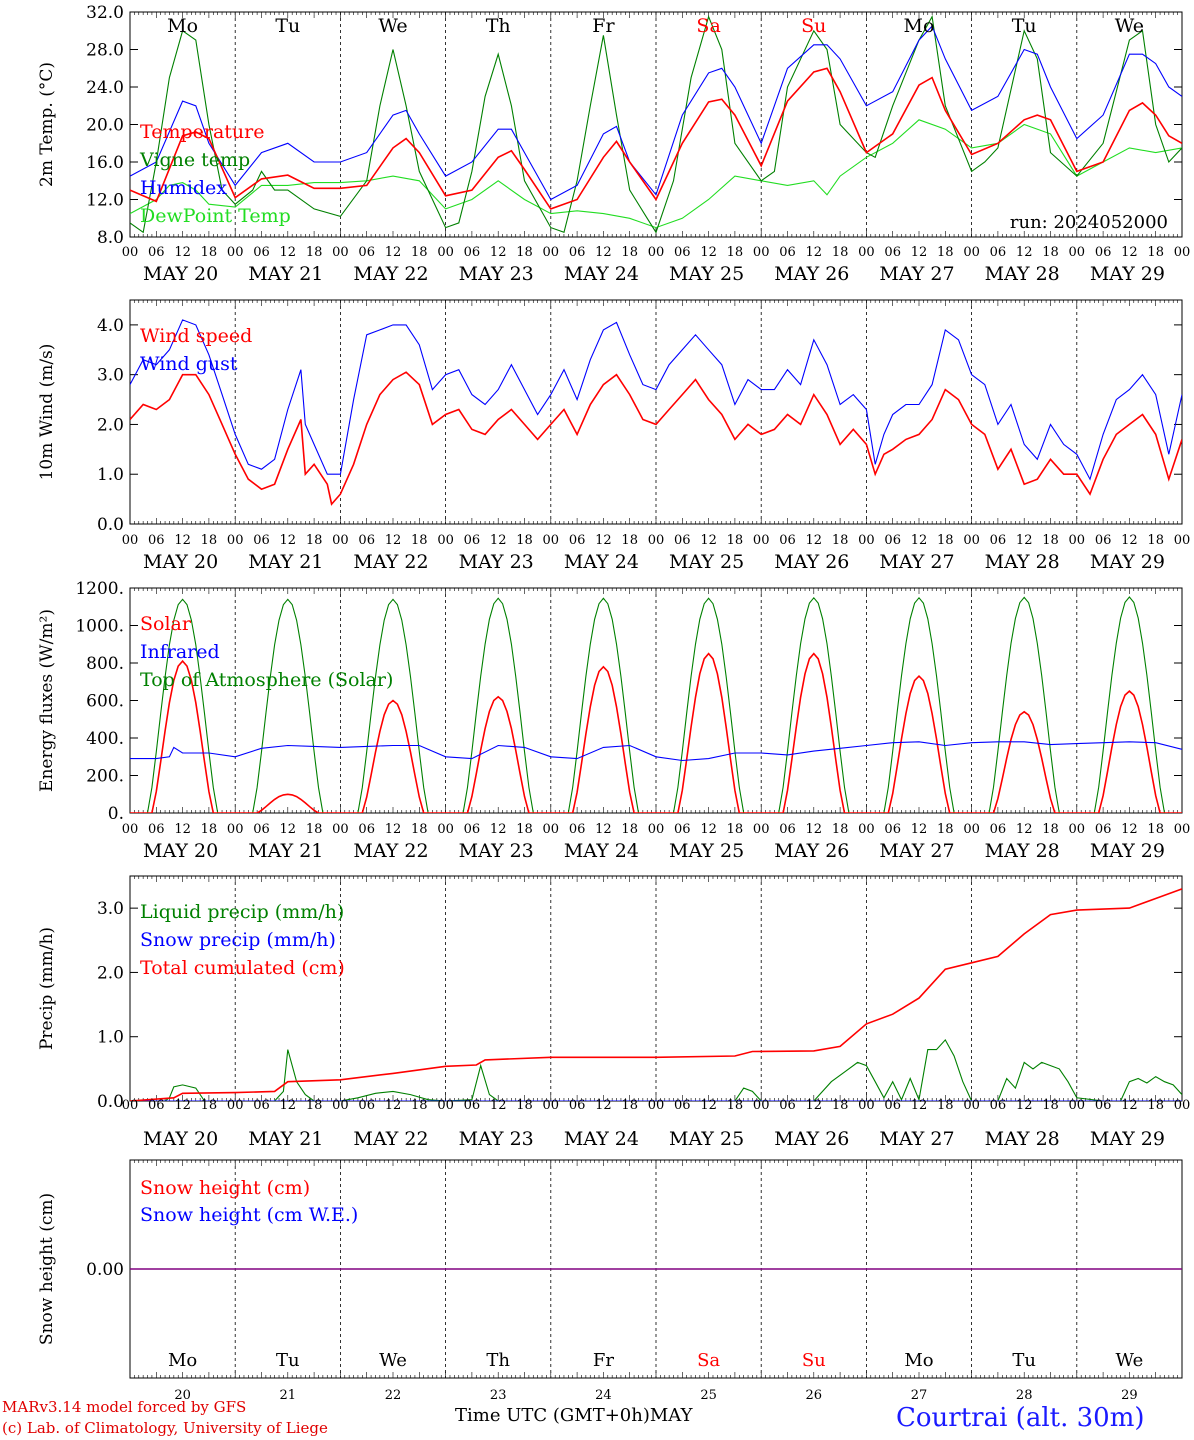  What do you see at coordinates (656, 138) in the screenshot?
I see `series-line-temperature` at bounding box center [656, 138].